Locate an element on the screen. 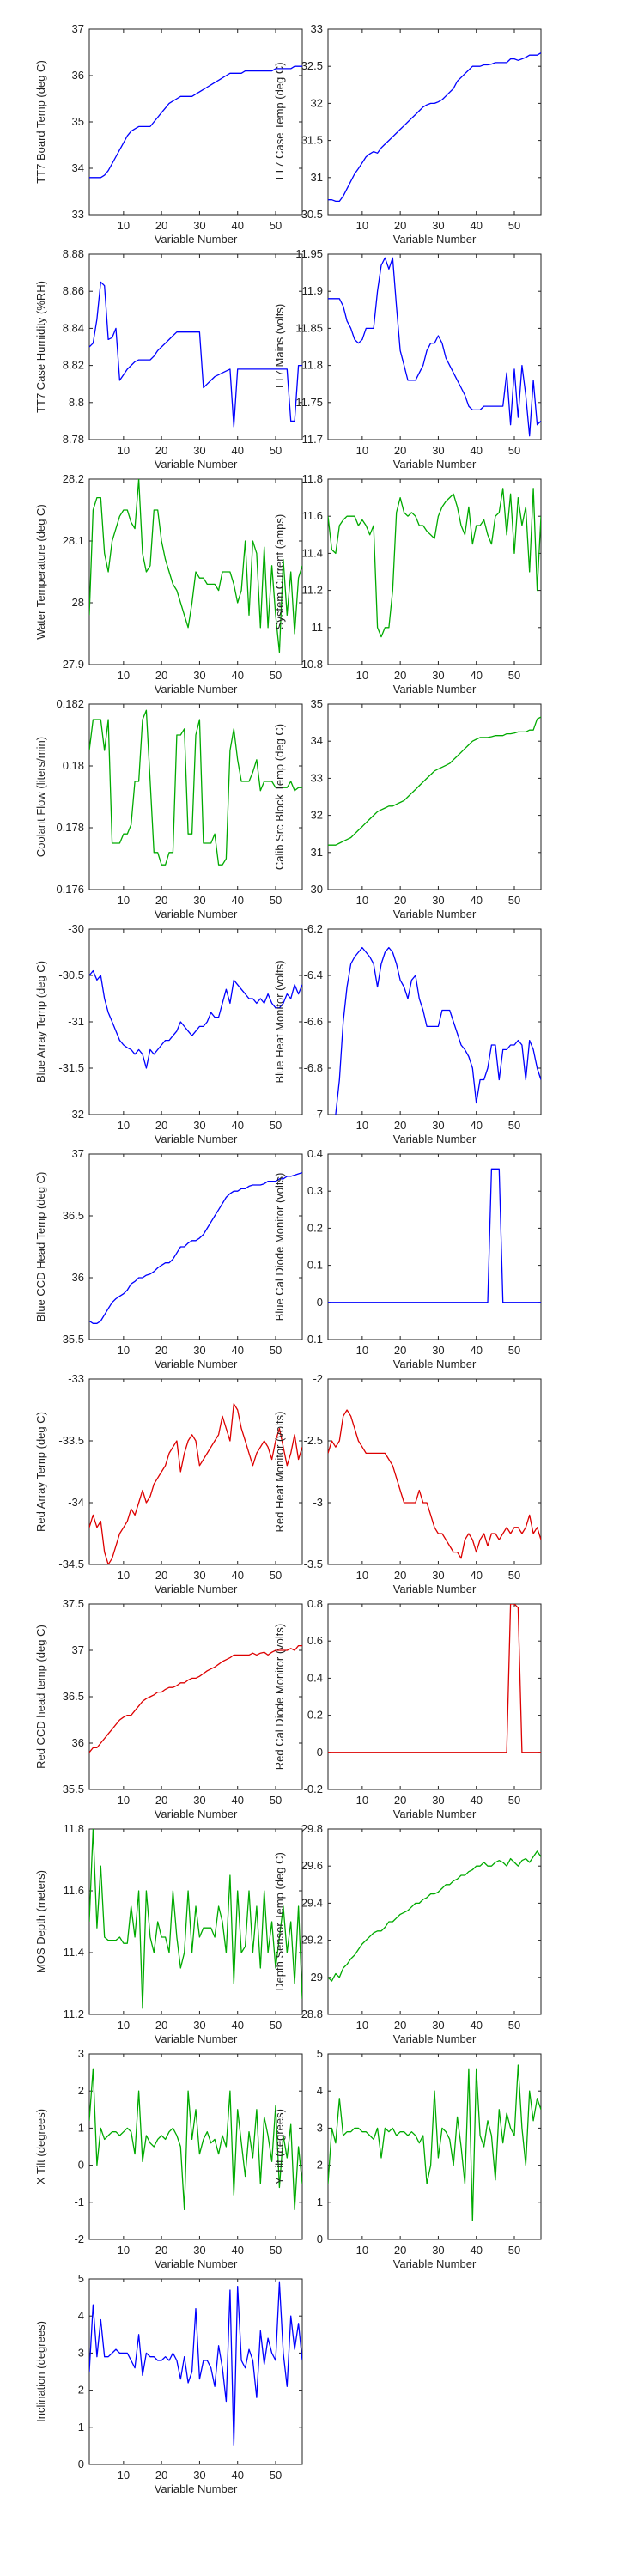 This screenshot has height=2576, width=644. y-tick-label: -33 is located at coordinates (76, 1378).